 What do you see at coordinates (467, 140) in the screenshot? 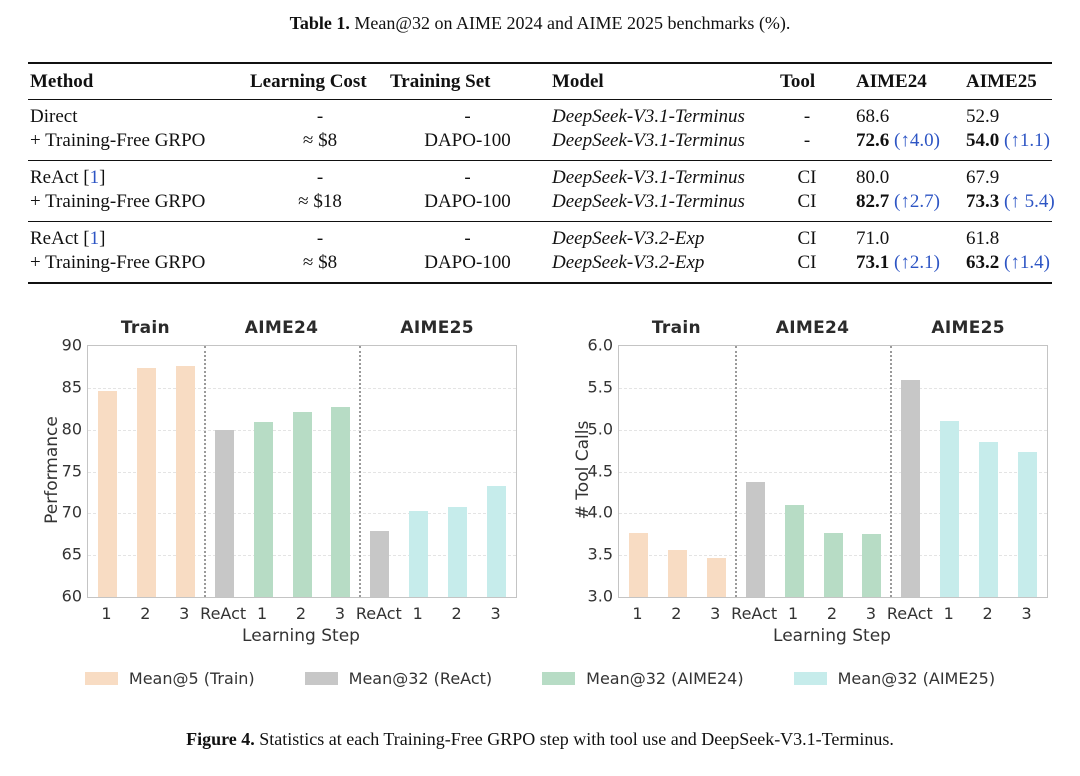
I see `cell-training-set: DAPO-100` at bounding box center [467, 140].